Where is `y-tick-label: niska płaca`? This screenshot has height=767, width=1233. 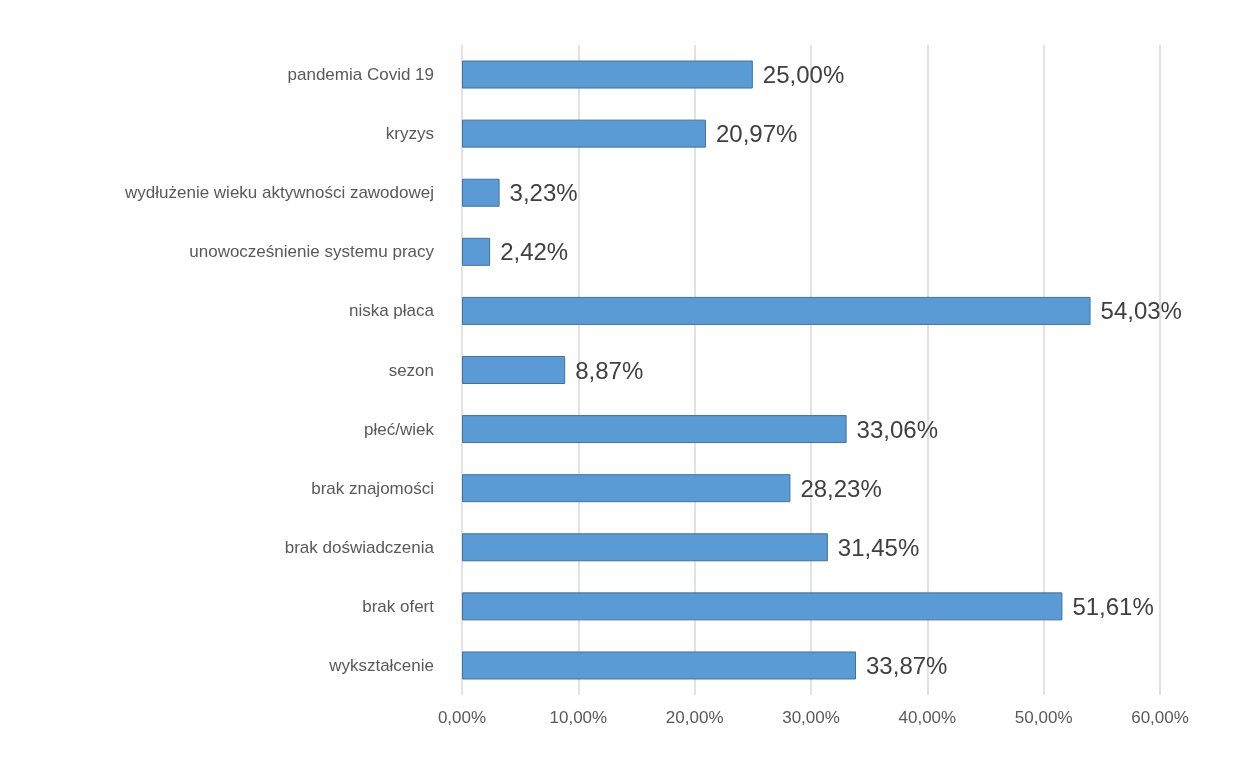
y-tick-label: niska płaca is located at coordinates (391, 311).